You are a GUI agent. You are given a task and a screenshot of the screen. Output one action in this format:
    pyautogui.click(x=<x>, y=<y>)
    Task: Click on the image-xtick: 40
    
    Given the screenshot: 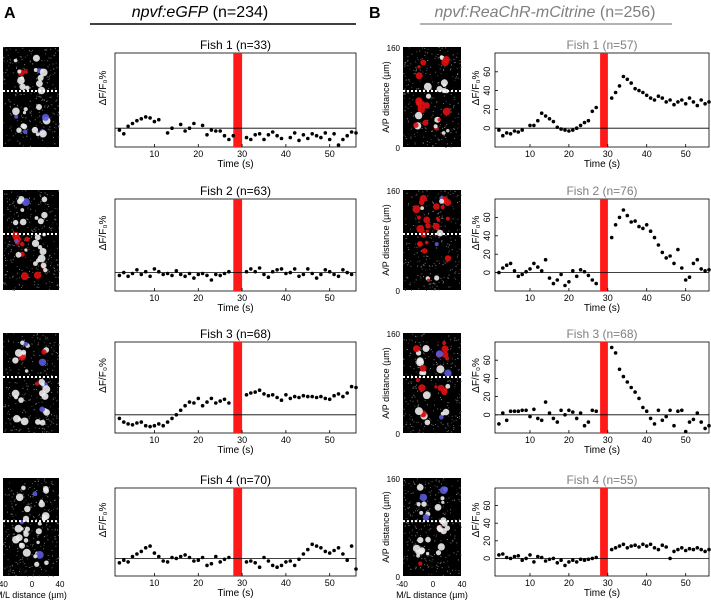 What is the action you would take?
    pyautogui.click(x=462, y=584)
    